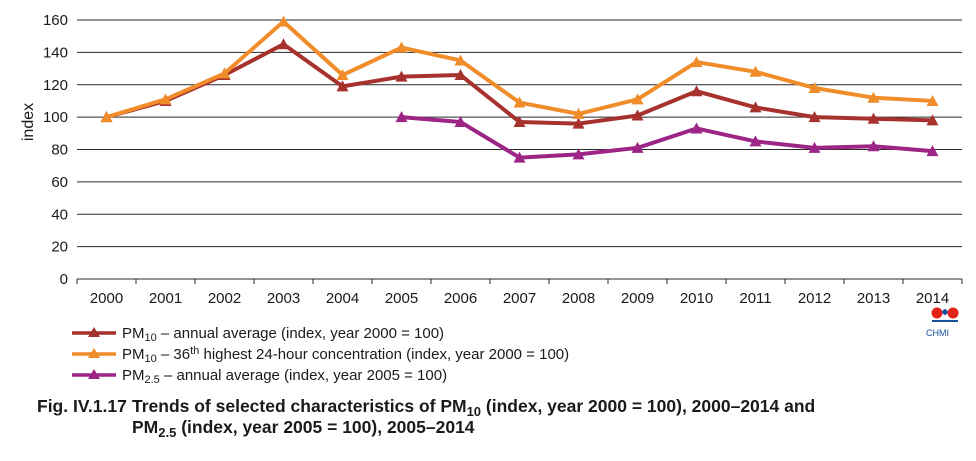 This screenshot has height=461, width=976. Describe the element at coordinates (59, 182) in the screenshot. I see `y-tick-label: 60` at that location.